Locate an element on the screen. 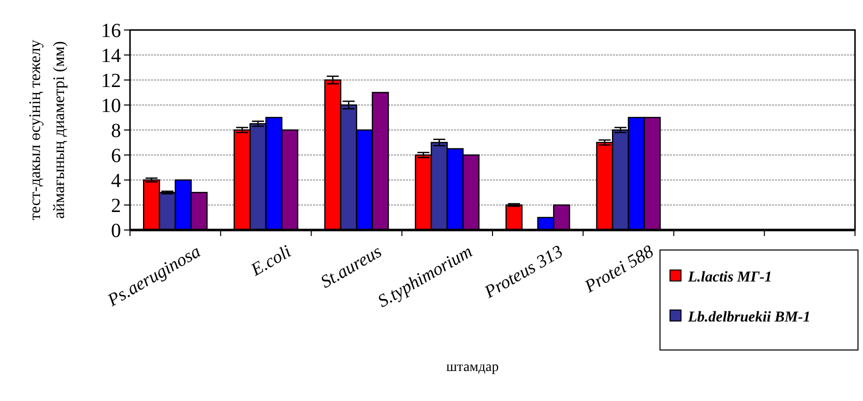  y-tick-label: 2 is located at coordinates (116, 206).